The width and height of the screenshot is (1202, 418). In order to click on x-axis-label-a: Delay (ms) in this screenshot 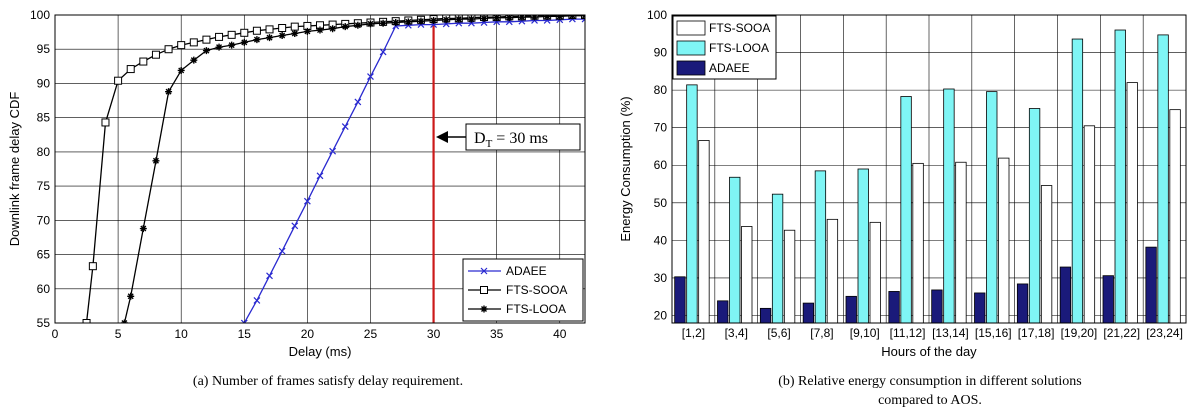, I will do `click(320, 351)`.